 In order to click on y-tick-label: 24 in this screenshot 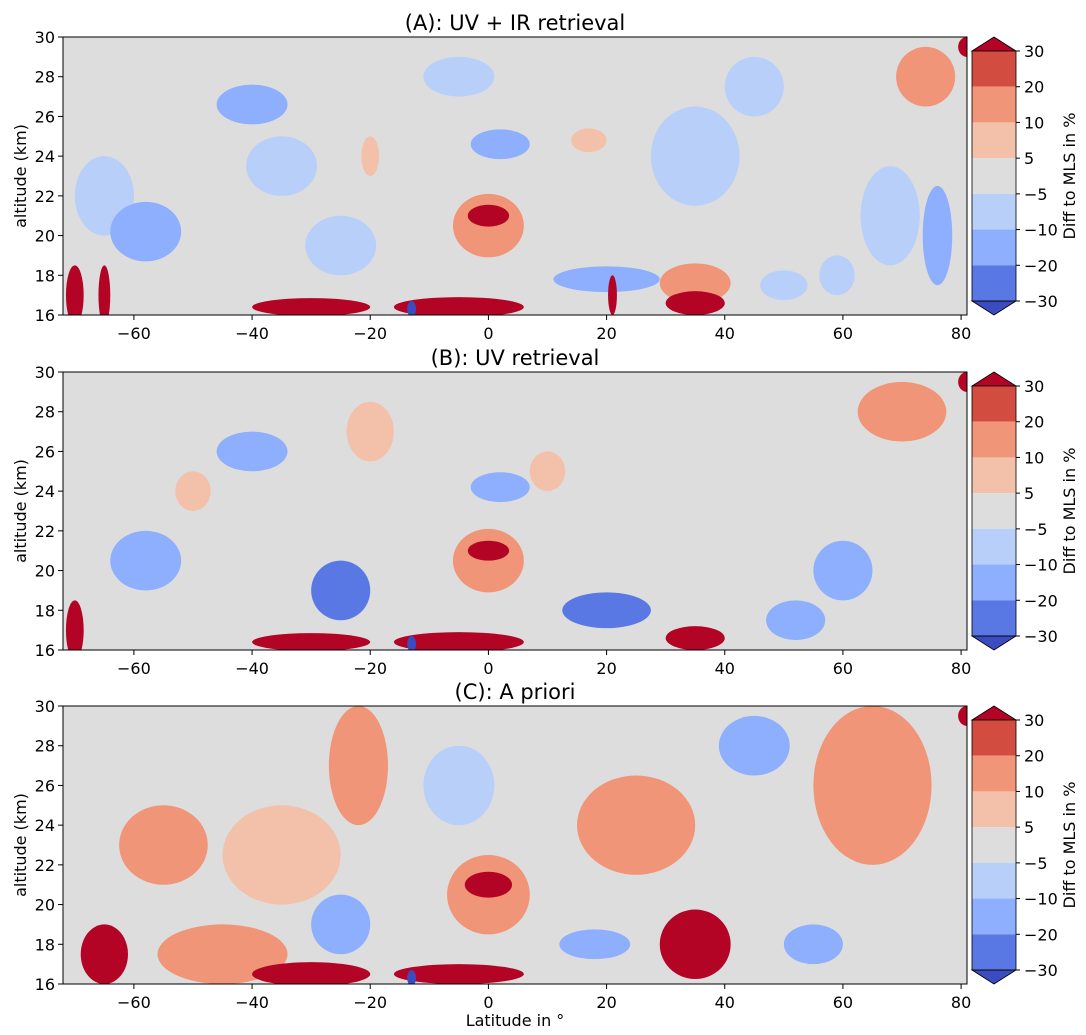, I will do `click(45, 156)`.